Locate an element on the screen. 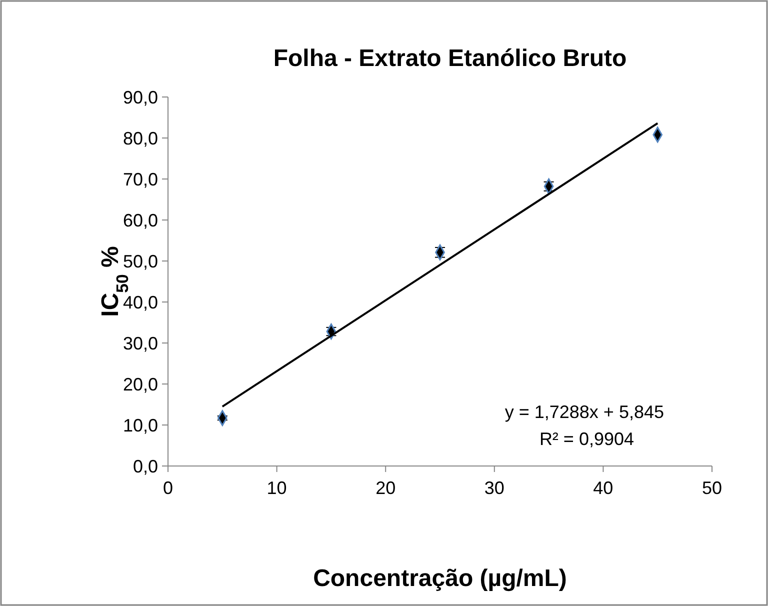 Image resolution: width=768 pixels, height=606 pixels. annotation: y = 1,7288x + 5,845 is located at coordinates (584, 412).